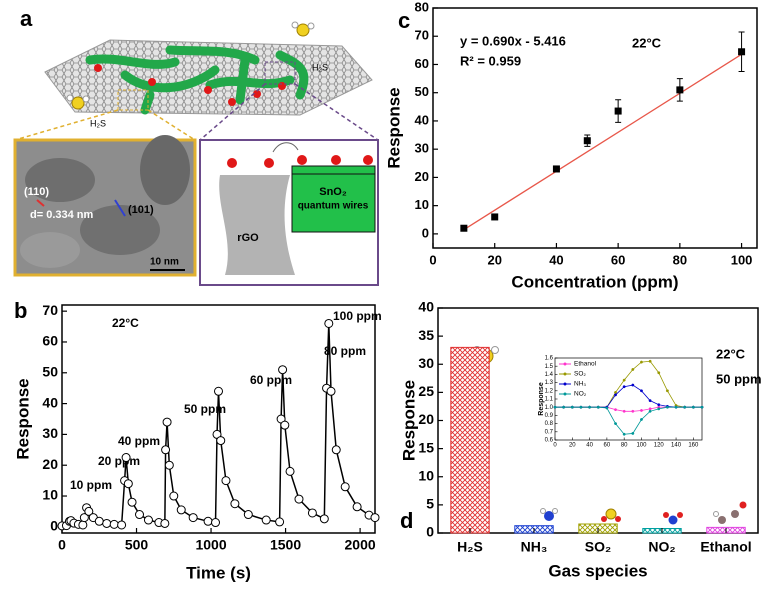  I want to click on x-tick-label: 500, so click(137, 545).